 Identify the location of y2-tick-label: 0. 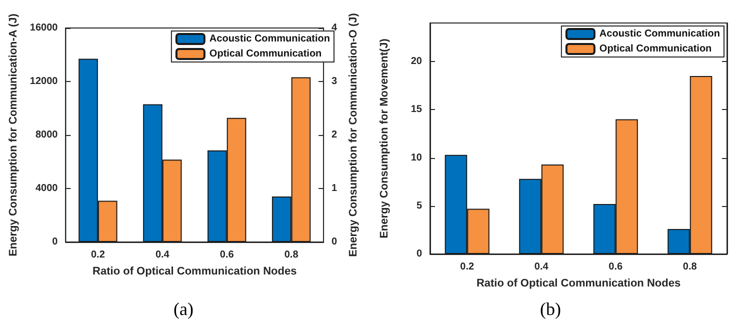
(335, 242).